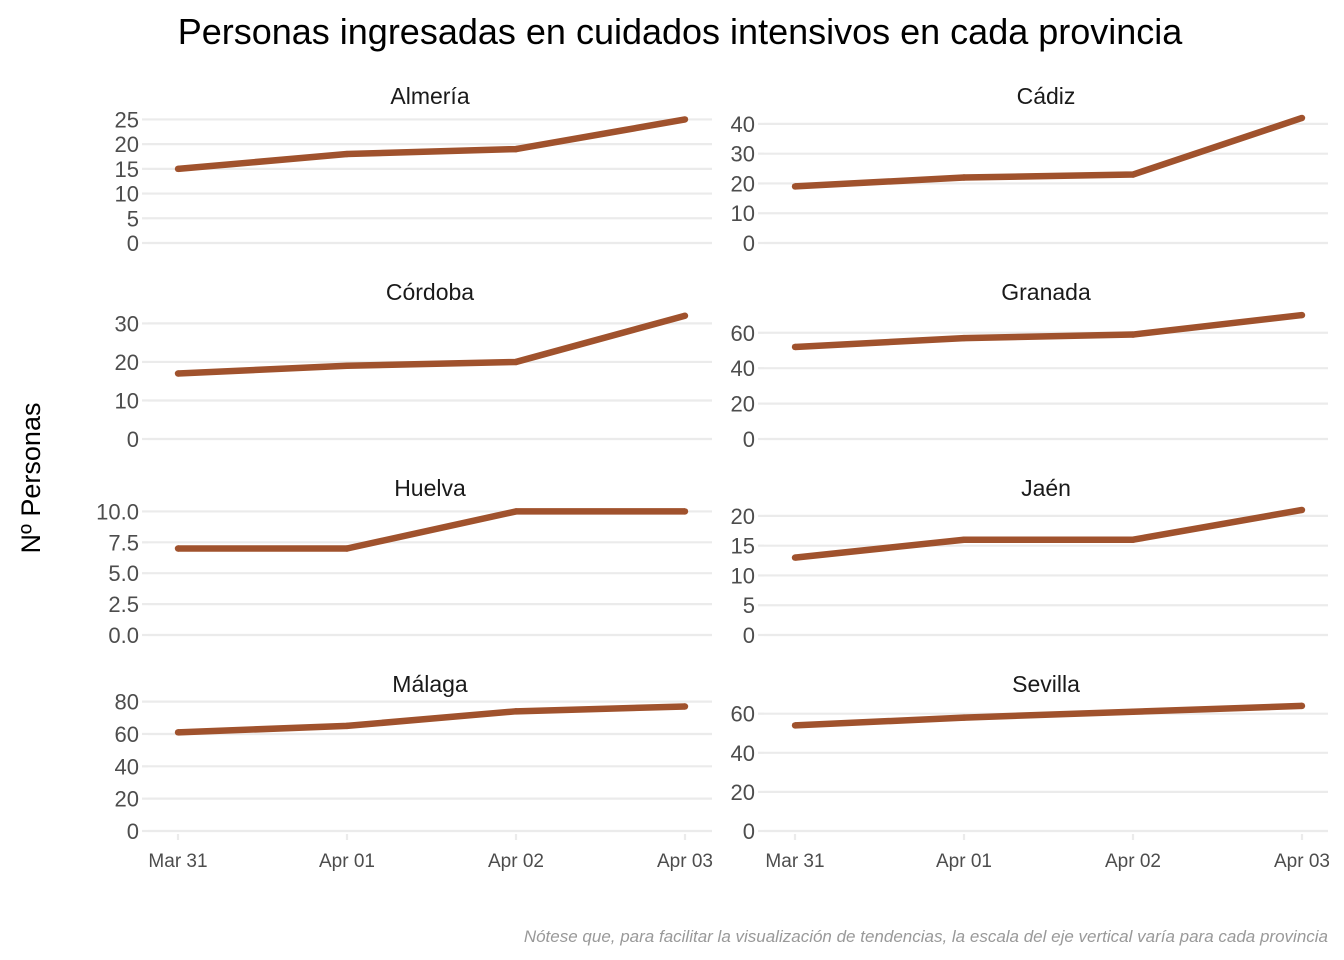 This screenshot has width=1344, height=960. I want to click on series-line-huelva, so click(431, 530).